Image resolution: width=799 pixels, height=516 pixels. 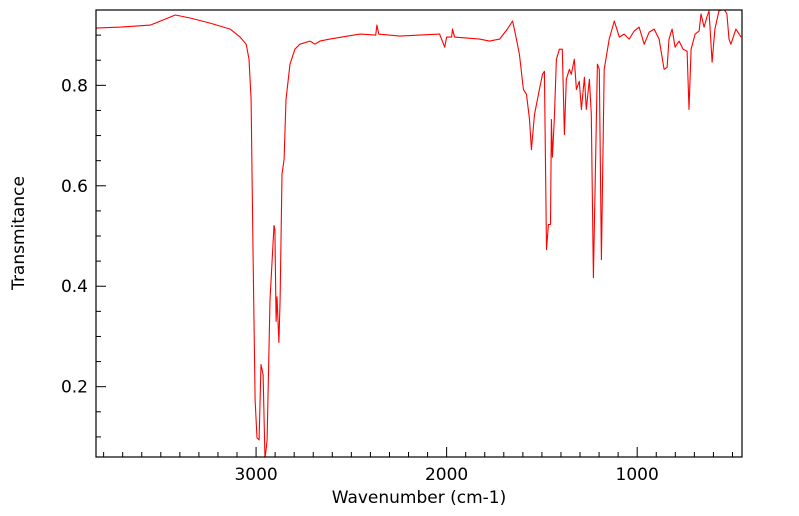 I want to click on y-axis-title: Transmitance, so click(x=19, y=233).